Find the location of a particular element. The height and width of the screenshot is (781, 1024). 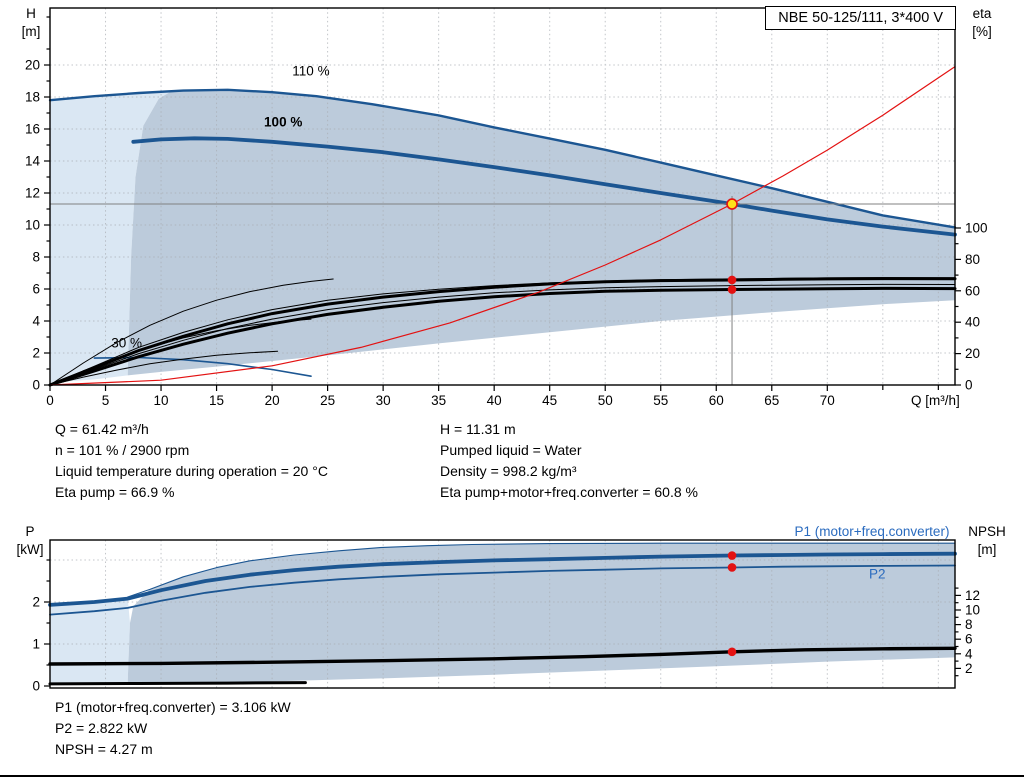

npsh-curve is located at coordinates (502, 656).